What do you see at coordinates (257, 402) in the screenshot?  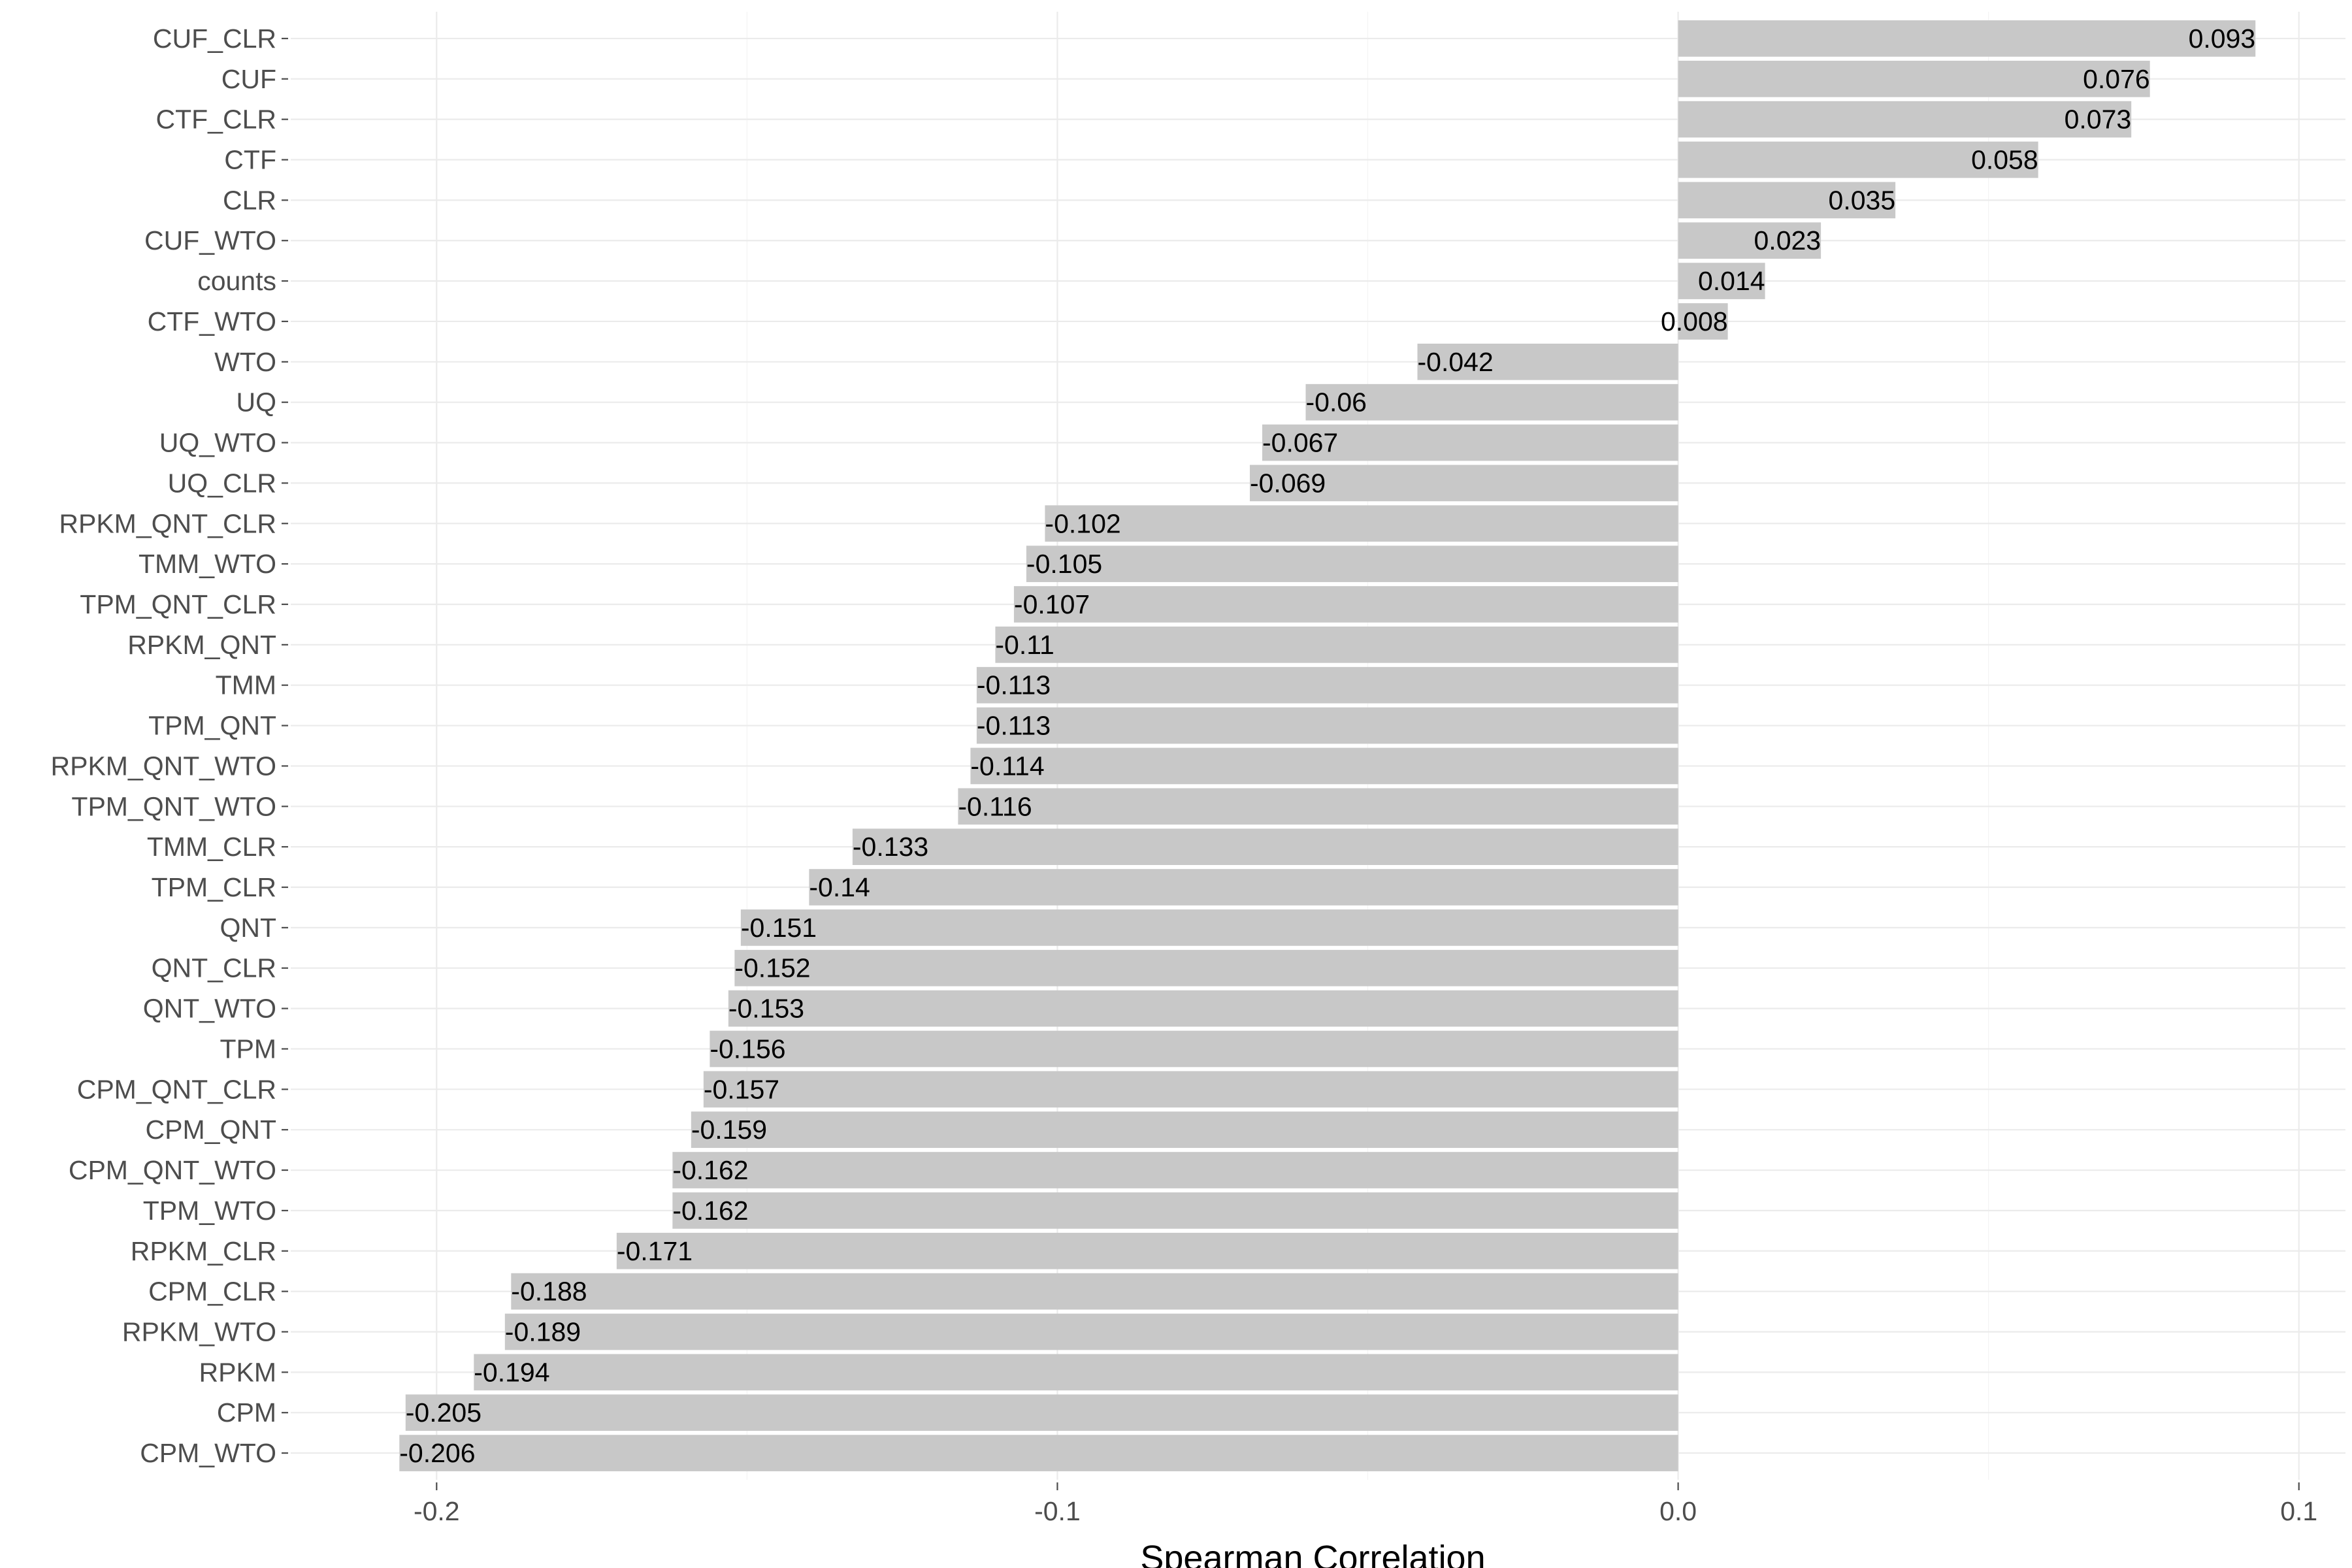 I see `y-tick-label: UQ` at bounding box center [257, 402].